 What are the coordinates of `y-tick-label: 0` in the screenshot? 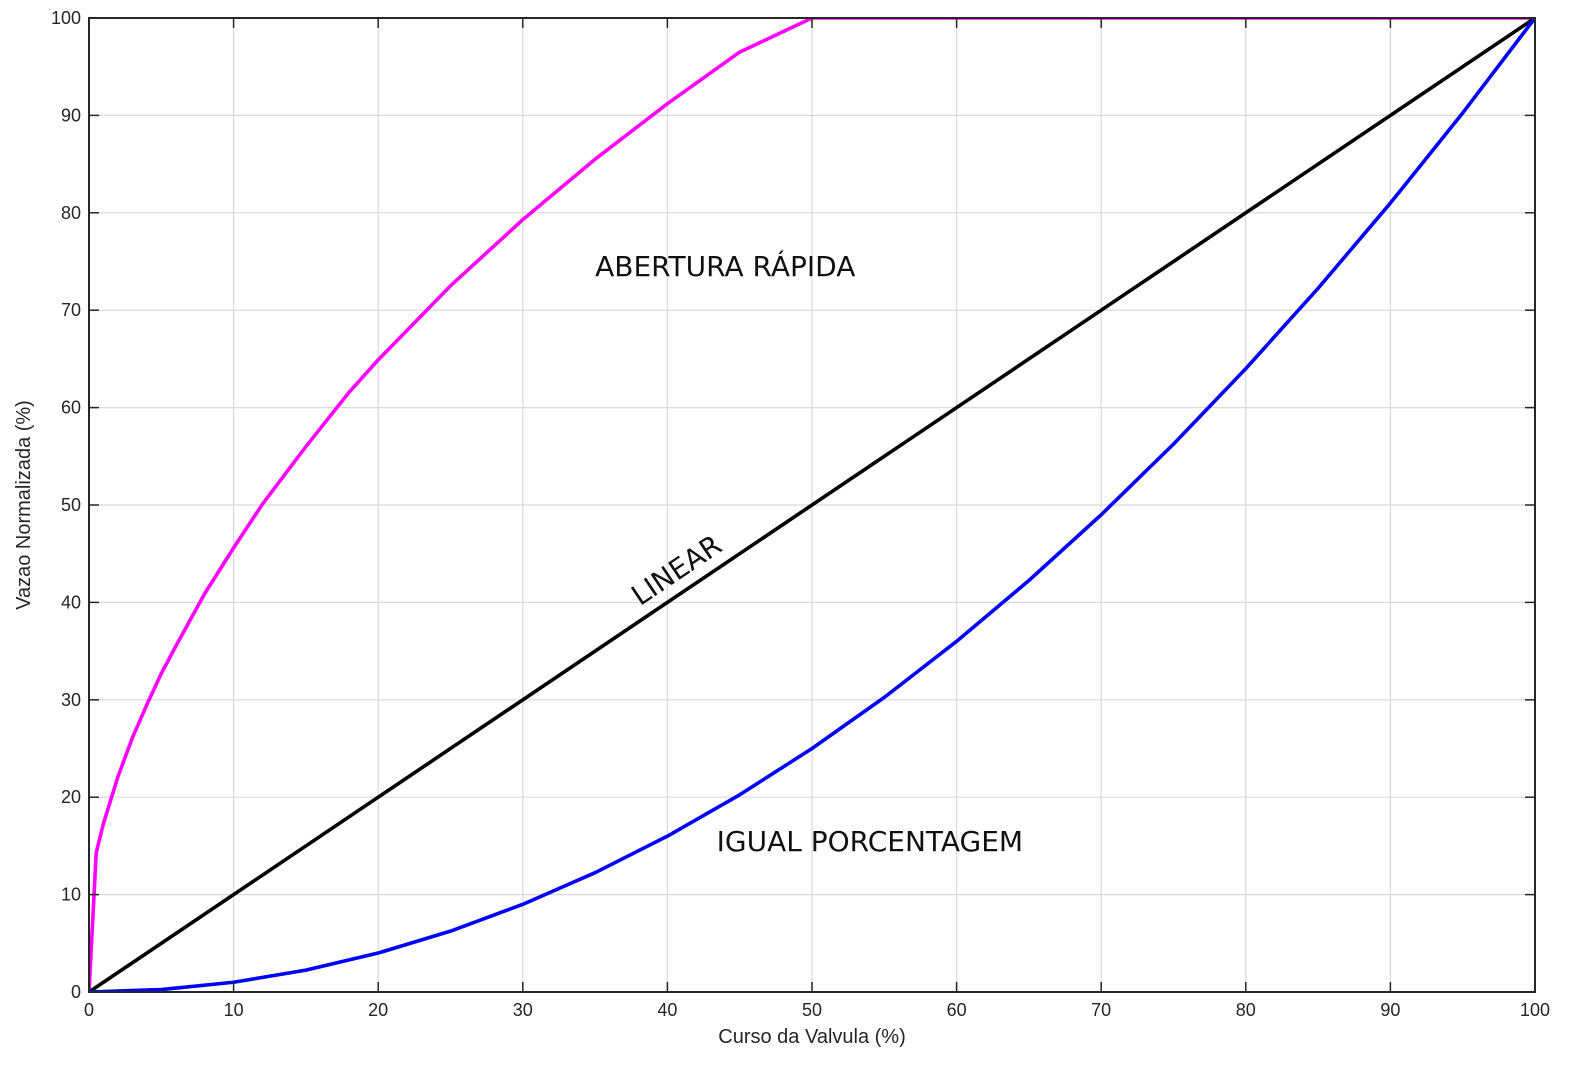 It's located at (76, 992).